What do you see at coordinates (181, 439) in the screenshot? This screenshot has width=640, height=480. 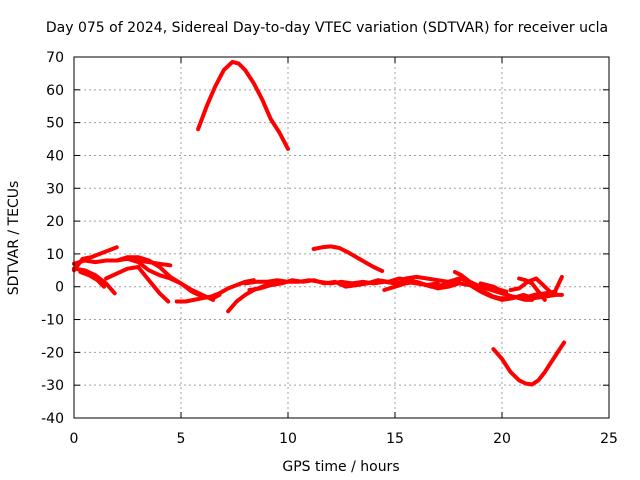 I see `x-tick-label: 5` at bounding box center [181, 439].